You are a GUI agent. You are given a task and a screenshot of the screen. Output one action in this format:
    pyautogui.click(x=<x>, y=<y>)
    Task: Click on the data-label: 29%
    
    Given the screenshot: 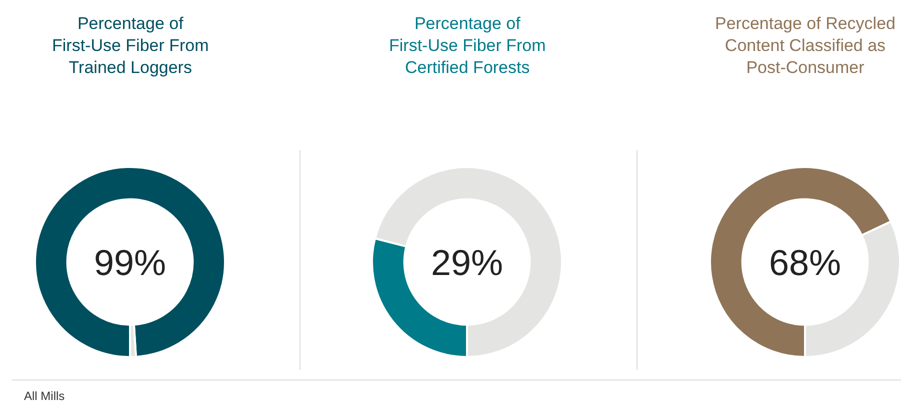 What is the action you would take?
    pyautogui.click(x=467, y=262)
    